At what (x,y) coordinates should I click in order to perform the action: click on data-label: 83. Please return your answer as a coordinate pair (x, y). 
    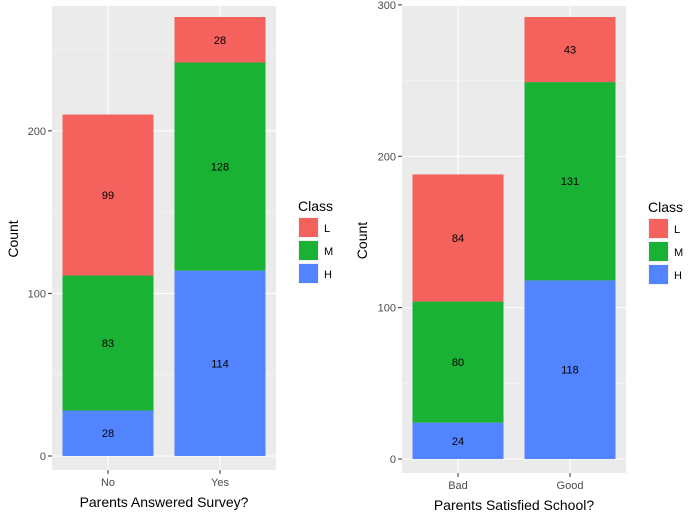
    Looking at the image, I should click on (108, 344).